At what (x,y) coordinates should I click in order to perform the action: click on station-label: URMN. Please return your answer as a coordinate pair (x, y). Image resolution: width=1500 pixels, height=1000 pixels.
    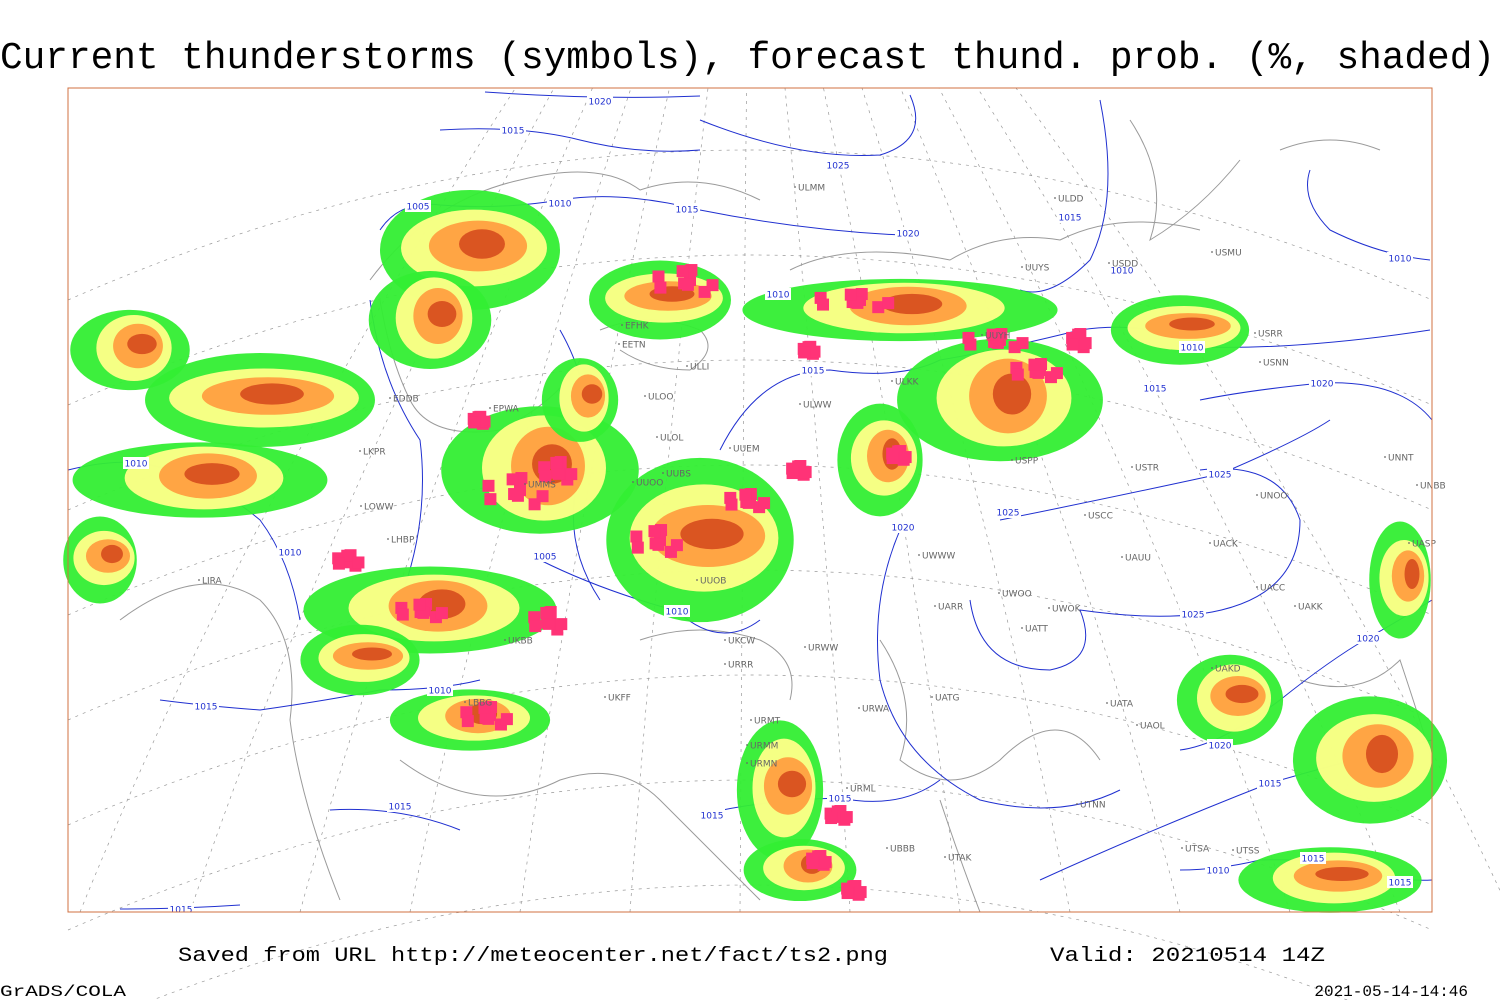
    Looking at the image, I should click on (763, 765).